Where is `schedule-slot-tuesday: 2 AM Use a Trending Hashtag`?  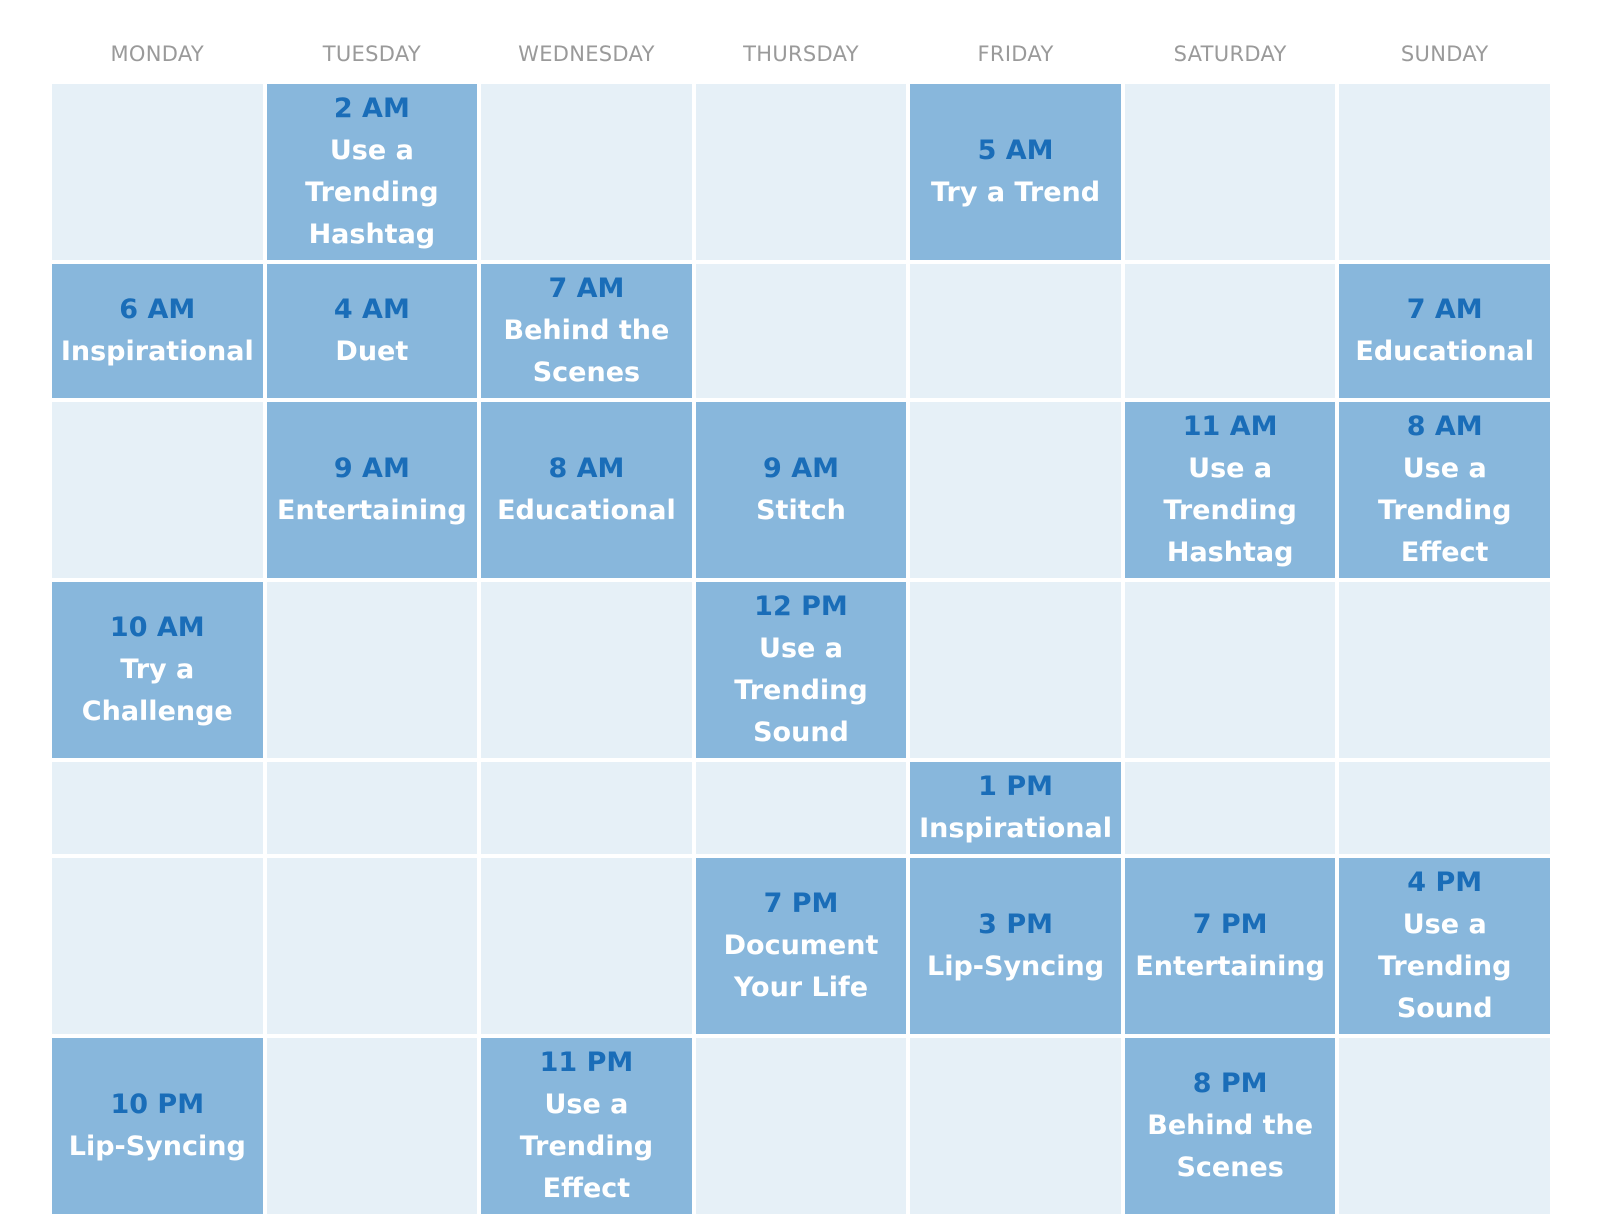
schedule-slot-tuesday: 2 AM Use a Trending Hashtag is located at coordinates (372, 172).